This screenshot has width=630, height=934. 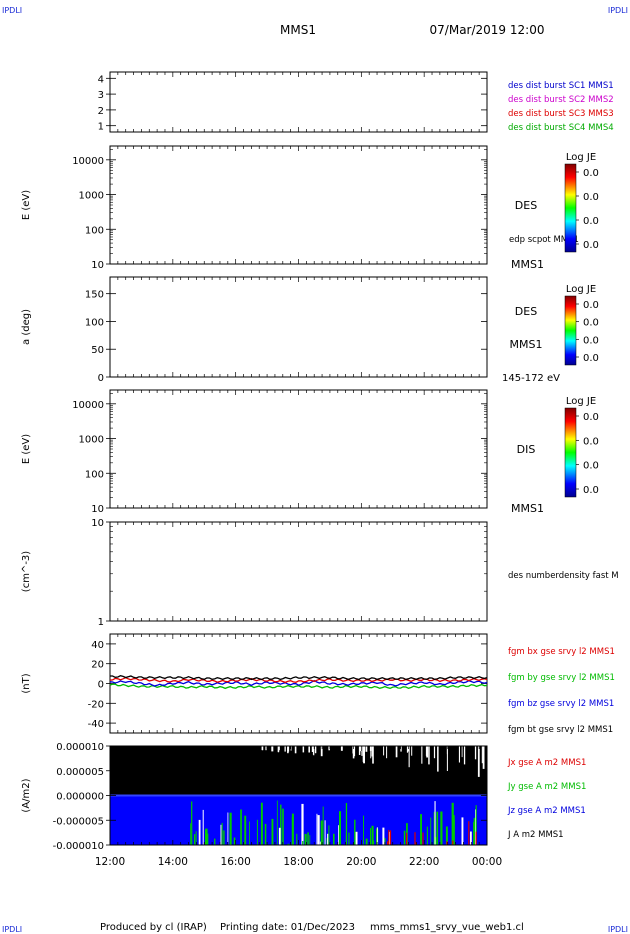 What do you see at coordinates (287, 927) in the screenshot?
I see `footer-printing-date: Printing date: 01/Dec/2023` at bounding box center [287, 927].